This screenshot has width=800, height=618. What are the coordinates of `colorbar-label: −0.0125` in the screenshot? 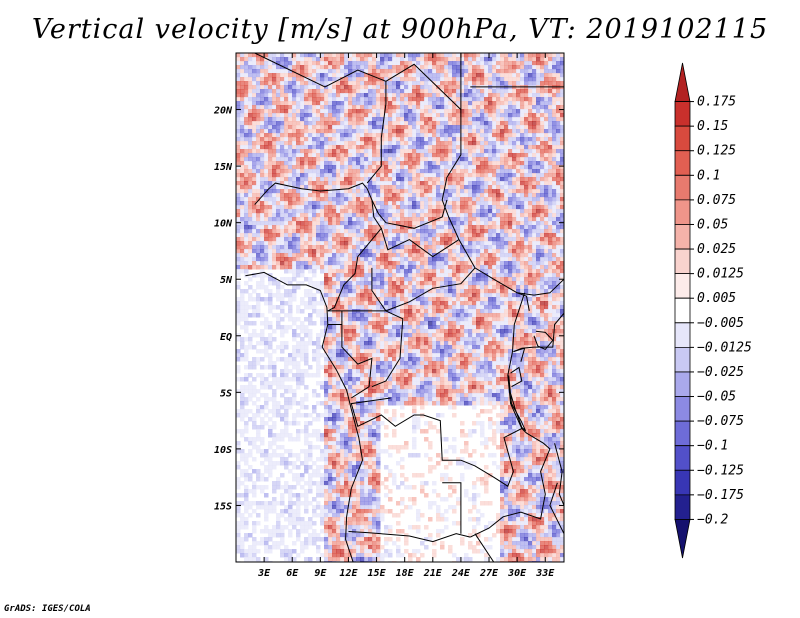 It's located at (724, 347).